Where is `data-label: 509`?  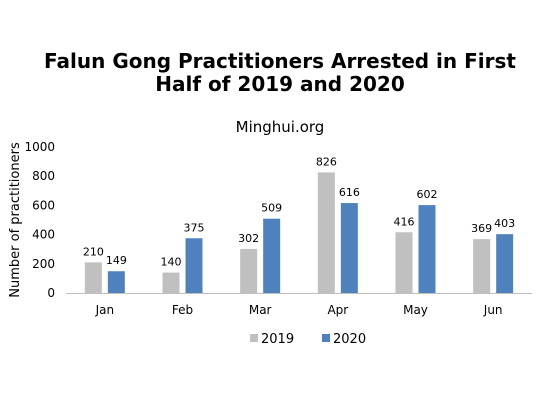 data-label: 509 is located at coordinates (271, 208).